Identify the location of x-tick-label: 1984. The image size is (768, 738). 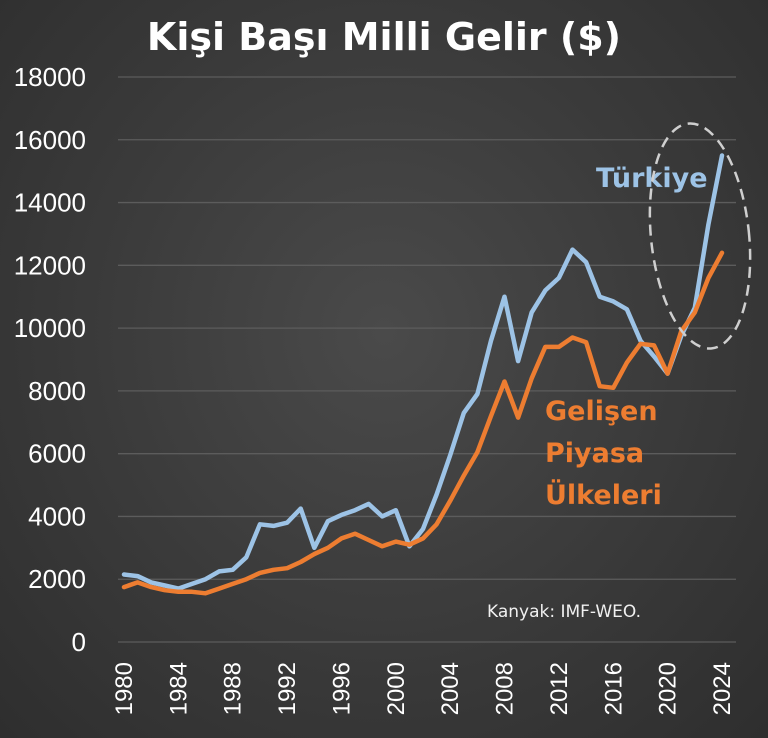
(178, 688).